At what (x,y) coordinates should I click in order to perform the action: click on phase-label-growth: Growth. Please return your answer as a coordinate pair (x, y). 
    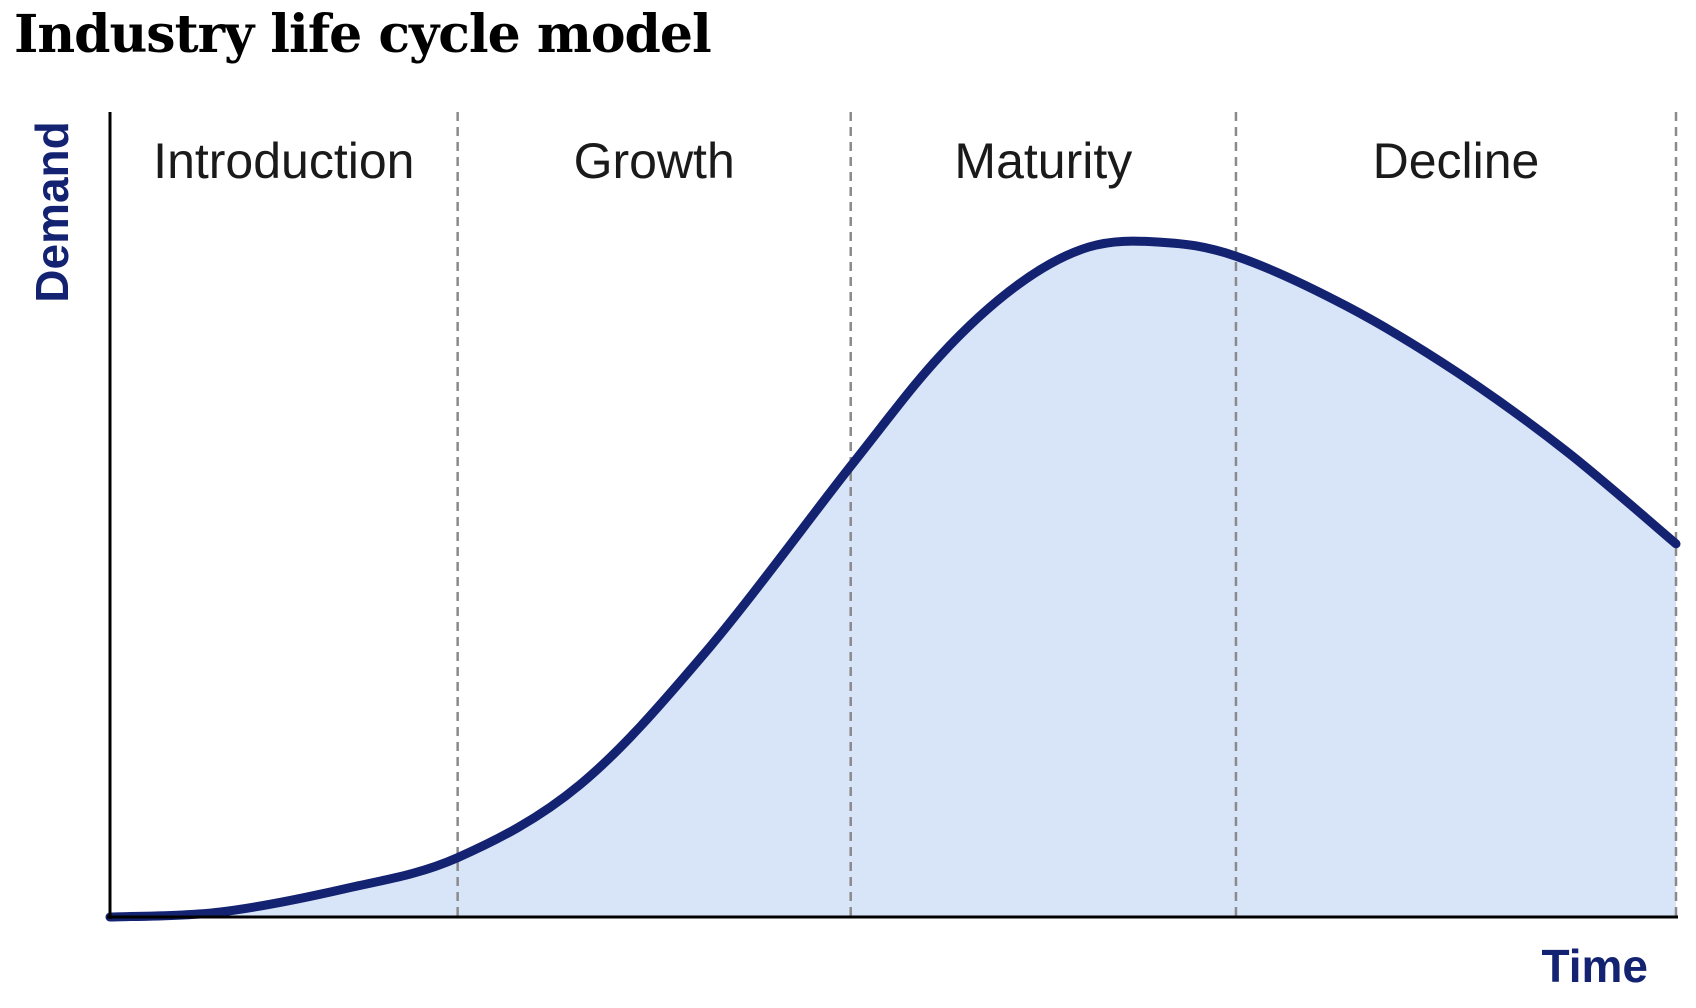
    Looking at the image, I should click on (654, 161).